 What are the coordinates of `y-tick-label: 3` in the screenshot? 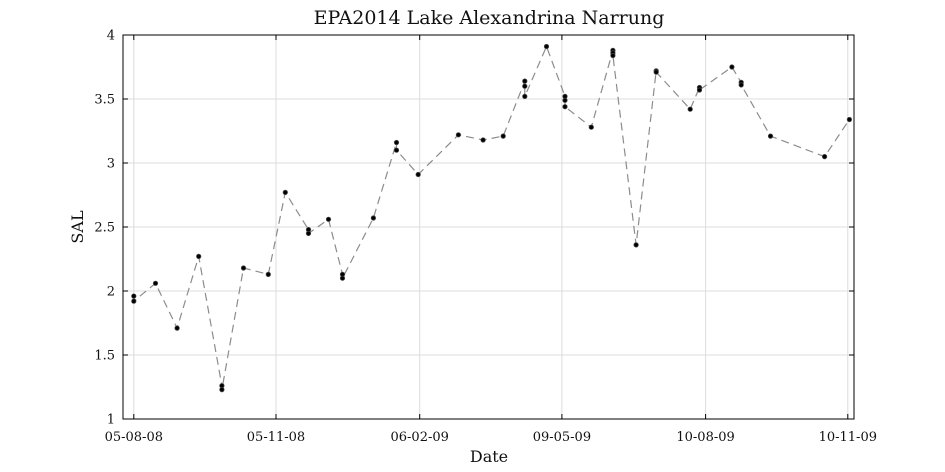 It's located at (111, 164).